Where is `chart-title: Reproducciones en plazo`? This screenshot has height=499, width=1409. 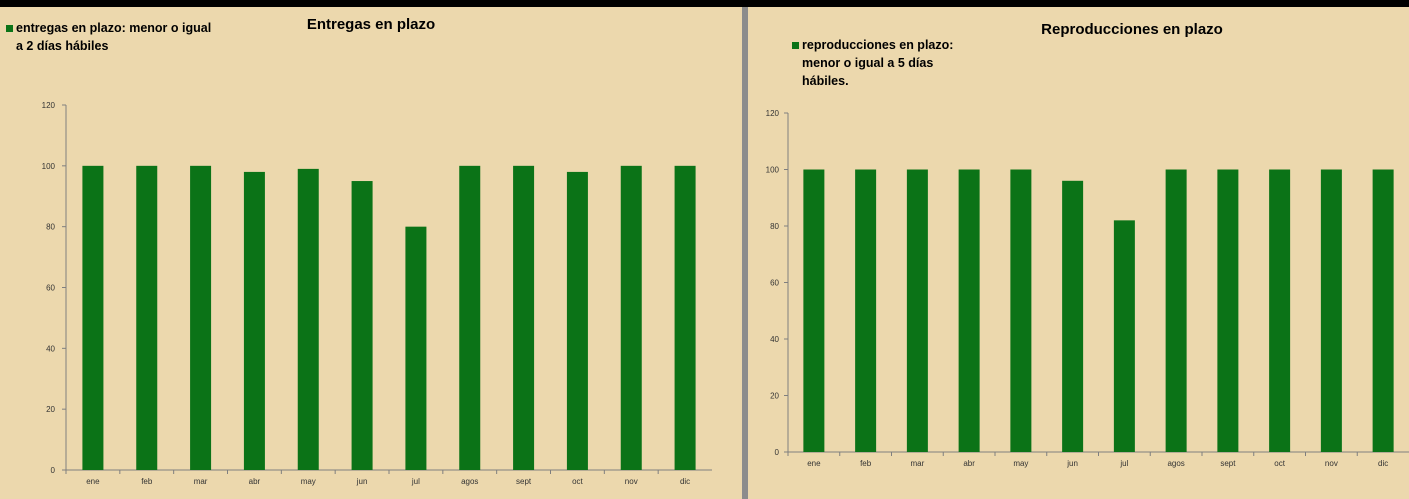 chart-title: Reproducciones en plazo is located at coordinates (1132, 29).